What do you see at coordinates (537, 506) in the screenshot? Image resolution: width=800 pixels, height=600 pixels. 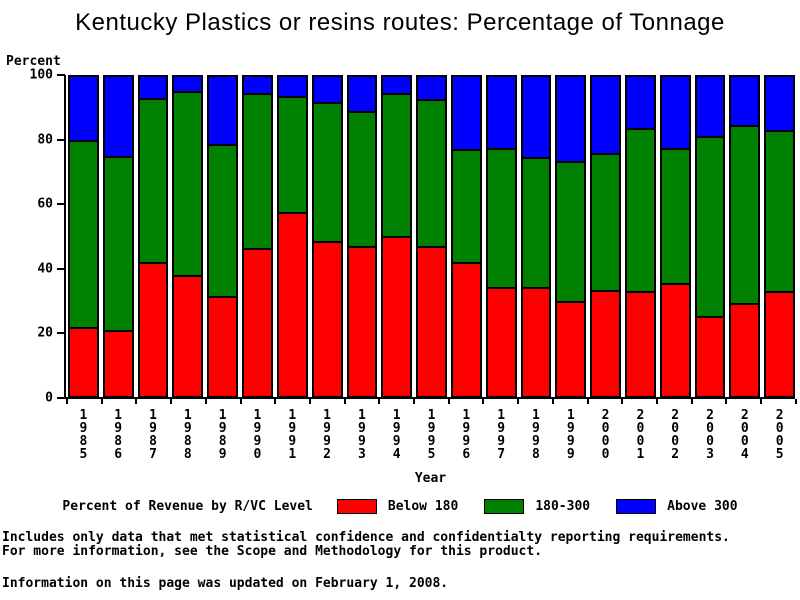 I see `legend-item-180-300: 180-300` at bounding box center [537, 506].